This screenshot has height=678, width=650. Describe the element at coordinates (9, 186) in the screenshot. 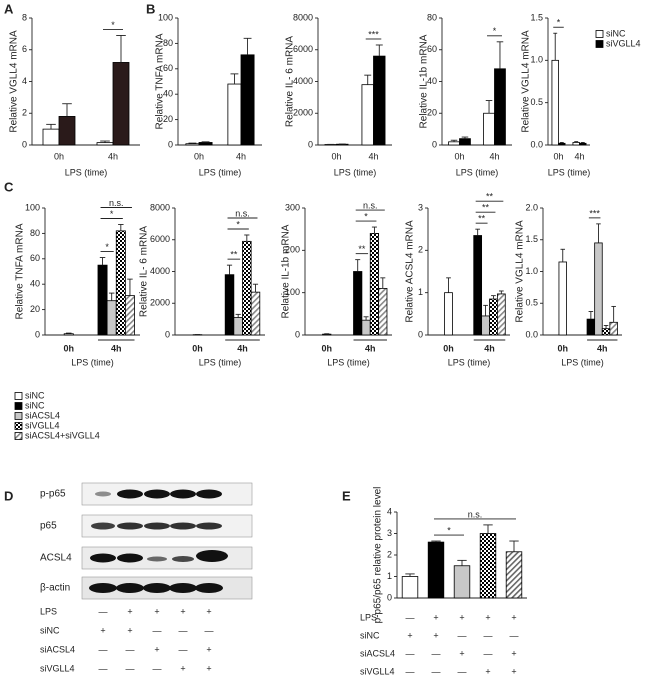

I see `panel-label: C` at that location.